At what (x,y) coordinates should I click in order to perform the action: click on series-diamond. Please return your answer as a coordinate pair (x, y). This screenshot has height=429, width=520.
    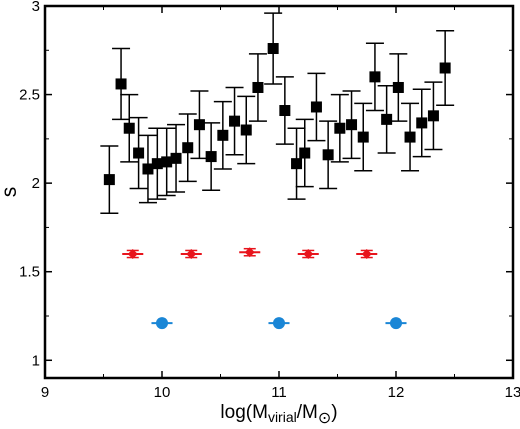
    Looking at the image, I should click on (250, 253).